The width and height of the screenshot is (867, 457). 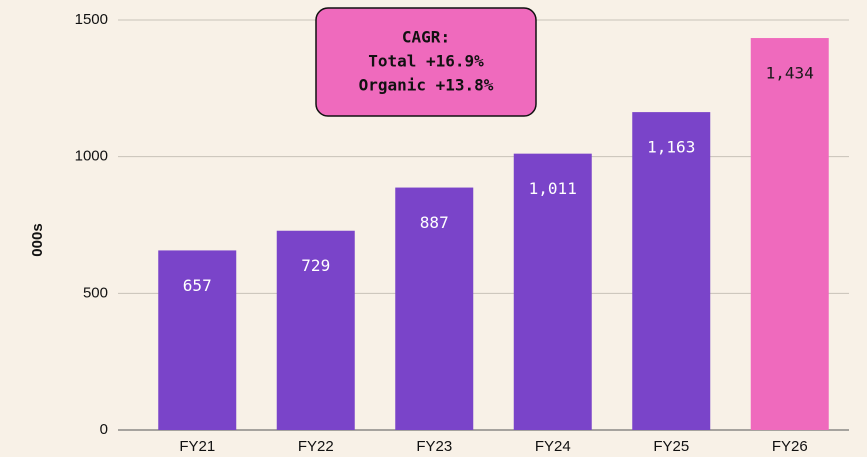 I want to click on y-tick-label: 1500, so click(x=91, y=19).